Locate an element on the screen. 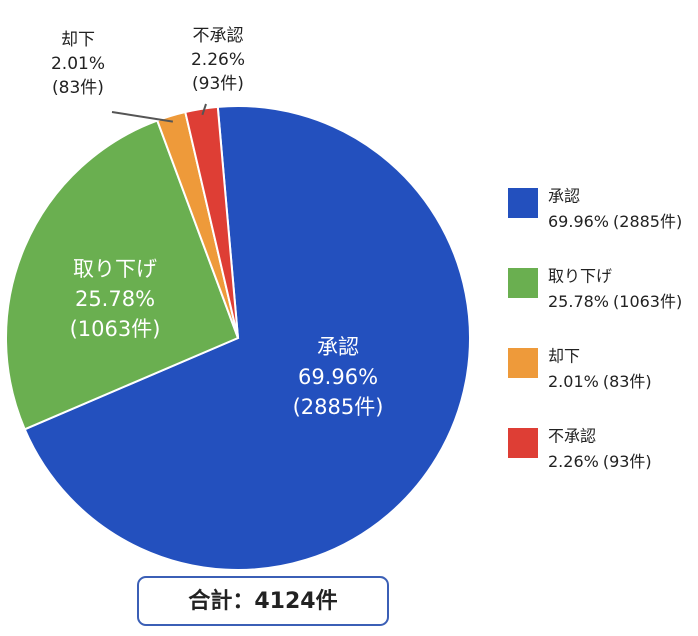 The image size is (698, 636). slice-count: (1063件) is located at coordinates (115, 329).